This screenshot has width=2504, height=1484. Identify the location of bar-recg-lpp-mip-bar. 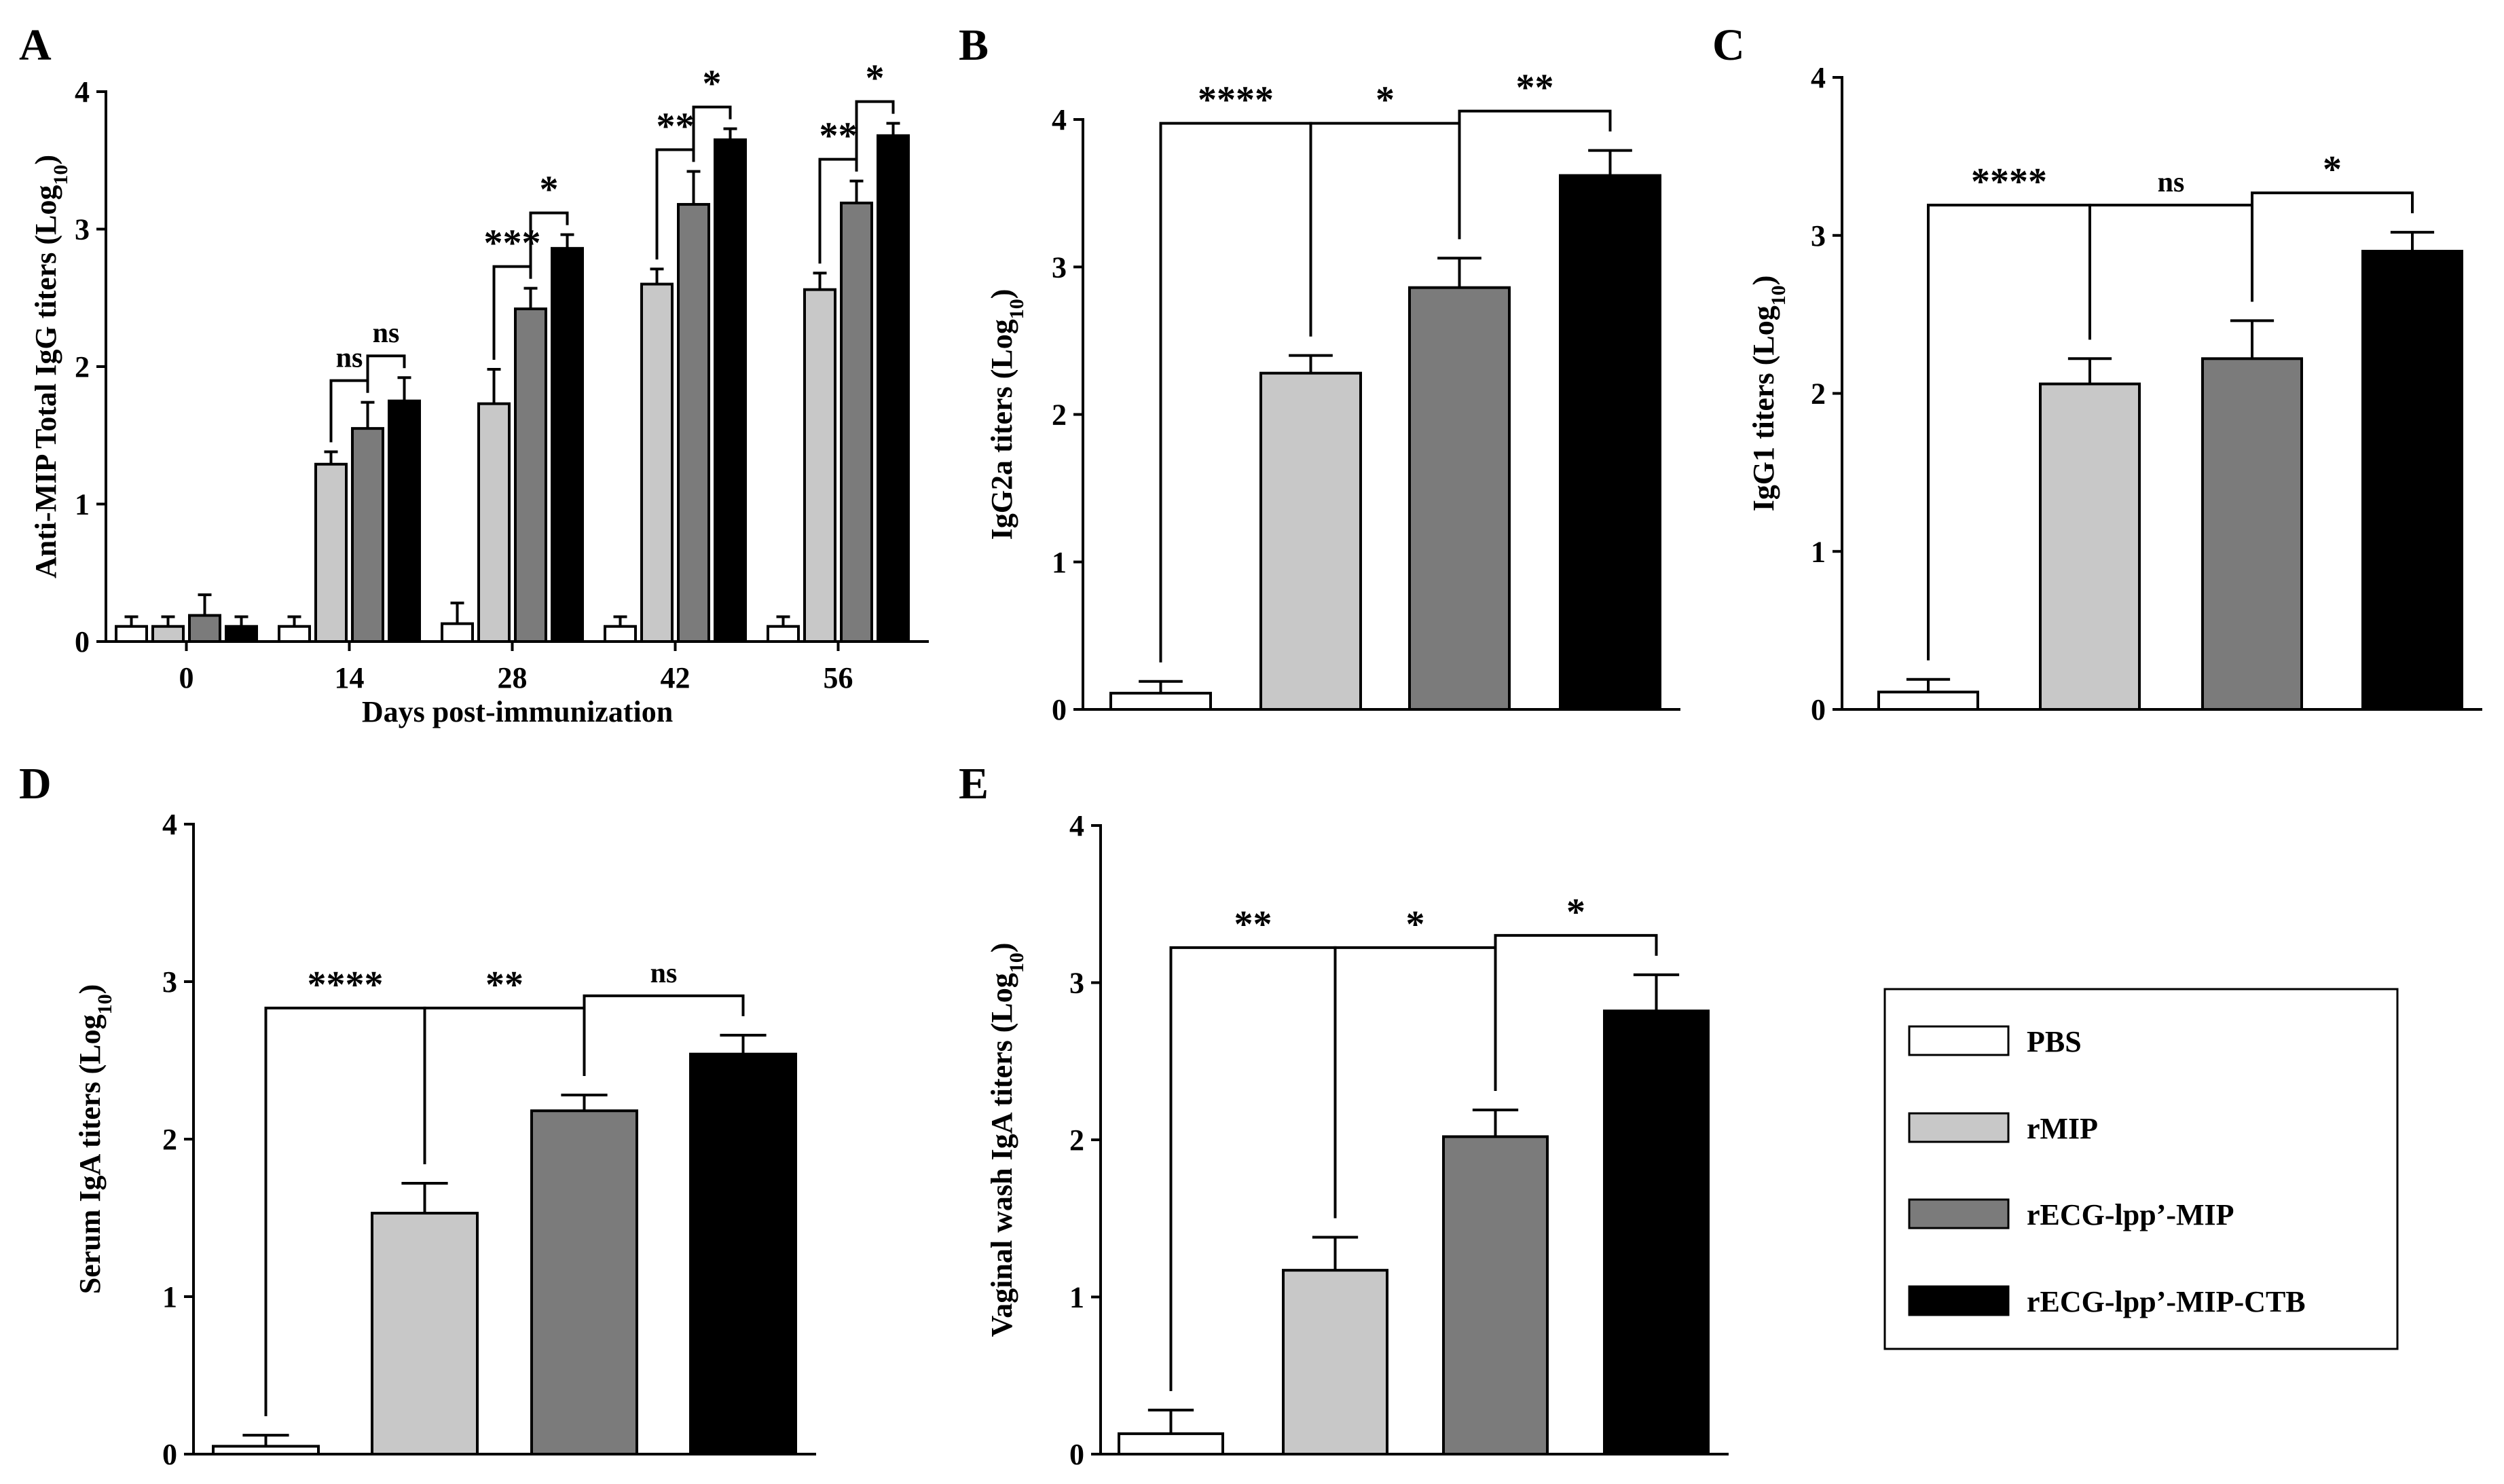
(584, 1282).